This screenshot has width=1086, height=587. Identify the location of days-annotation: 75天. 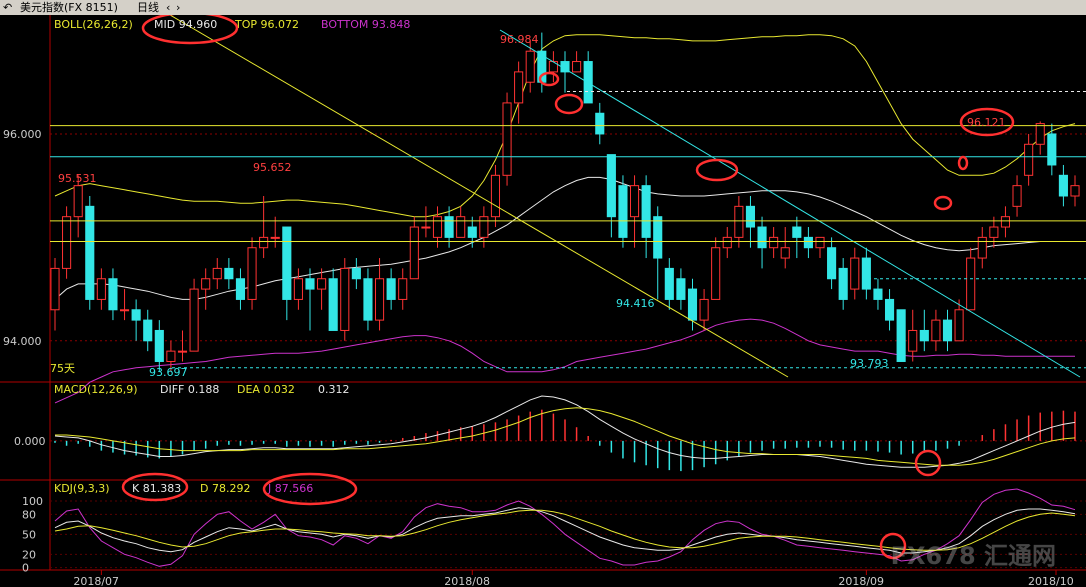
(62, 368).